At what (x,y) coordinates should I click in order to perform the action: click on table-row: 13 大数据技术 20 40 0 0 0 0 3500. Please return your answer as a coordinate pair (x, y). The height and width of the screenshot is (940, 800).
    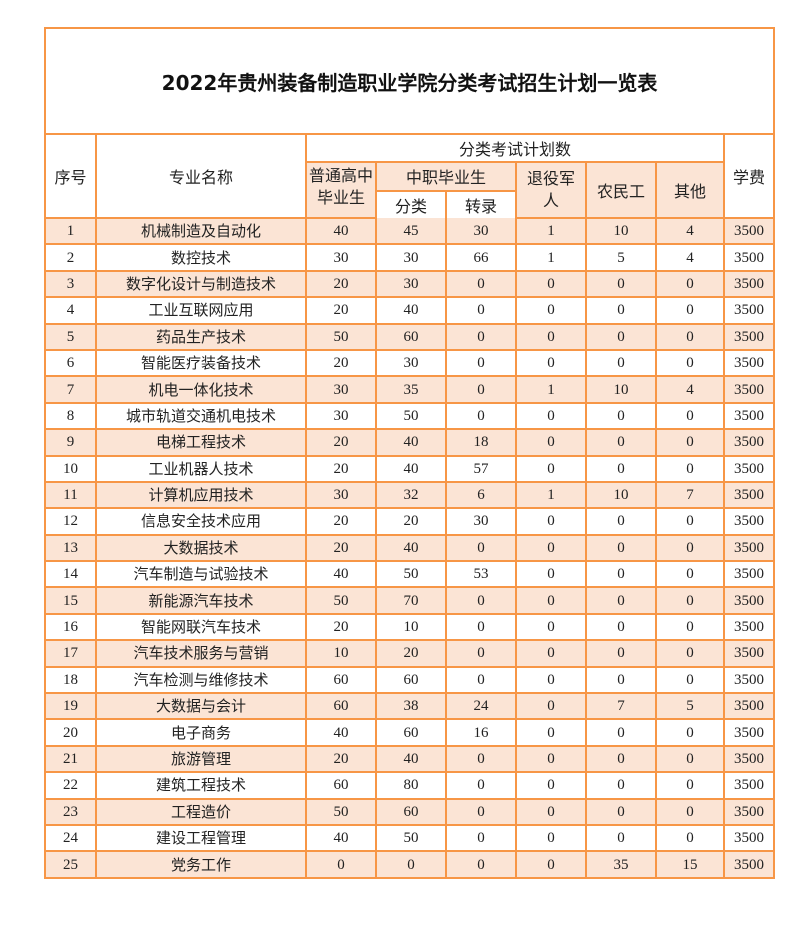
    Looking at the image, I should click on (409, 548).